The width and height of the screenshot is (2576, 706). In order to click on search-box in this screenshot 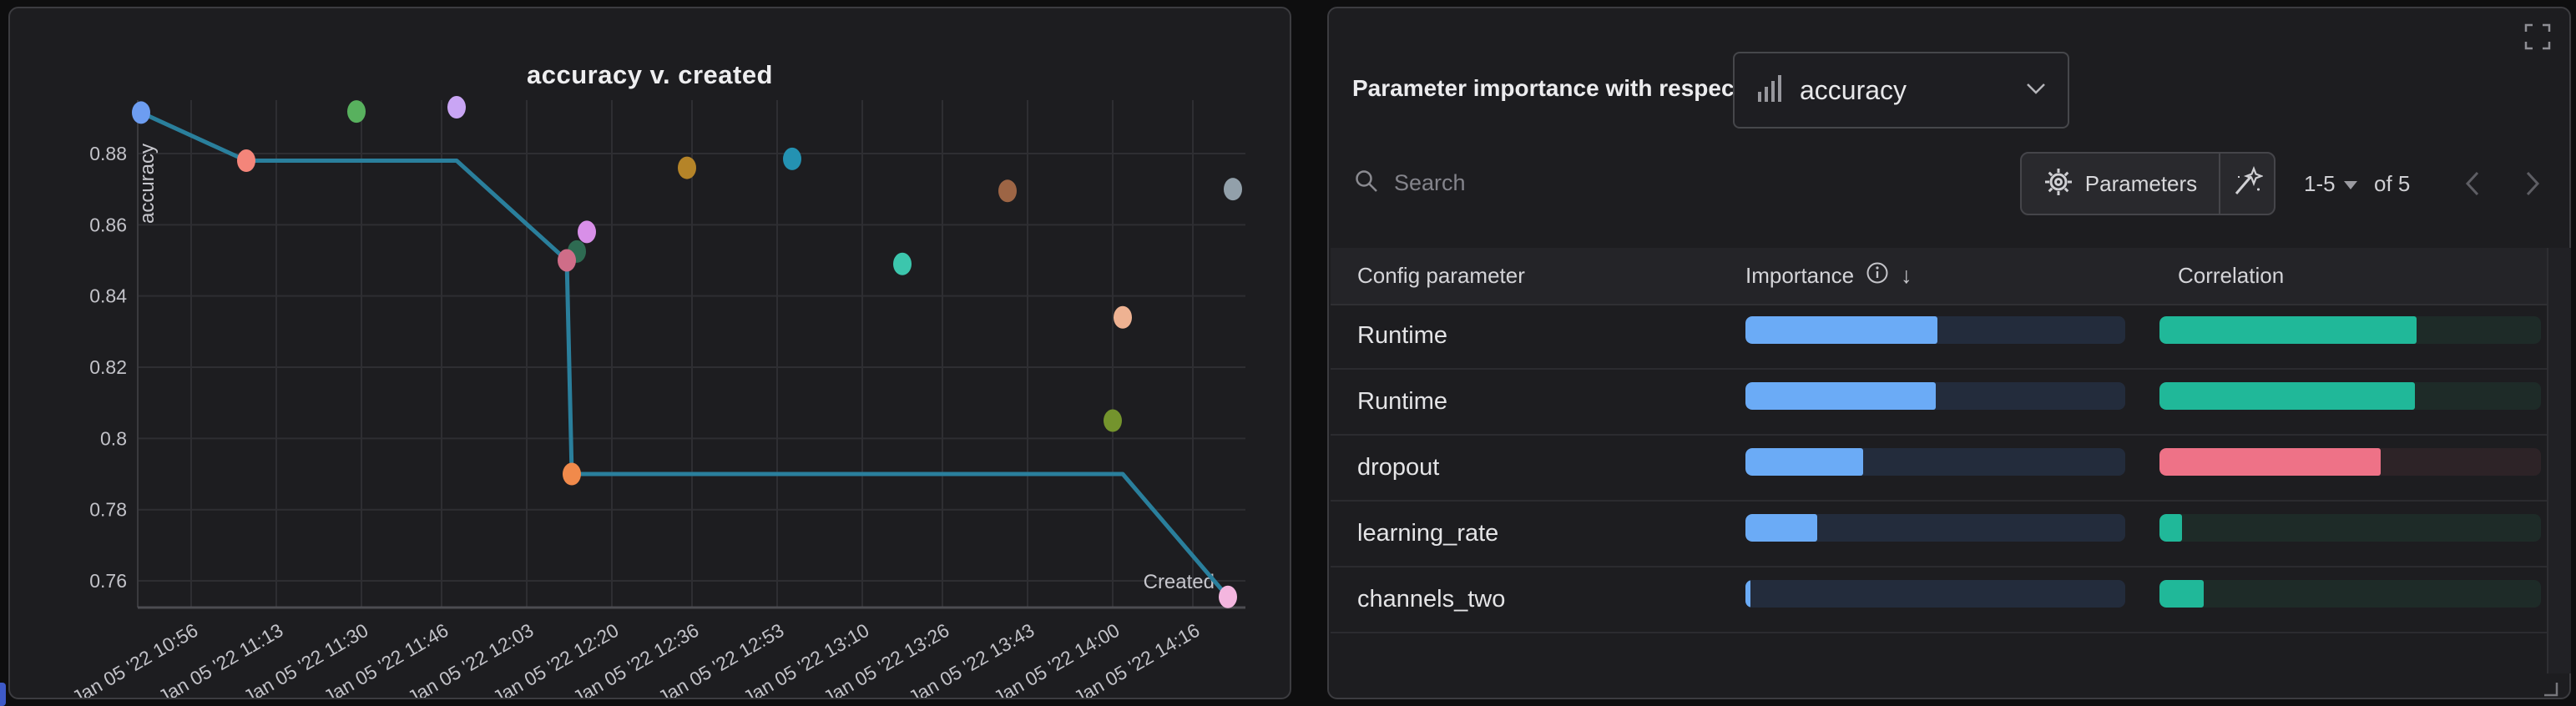, I will do `click(1537, 183)`.